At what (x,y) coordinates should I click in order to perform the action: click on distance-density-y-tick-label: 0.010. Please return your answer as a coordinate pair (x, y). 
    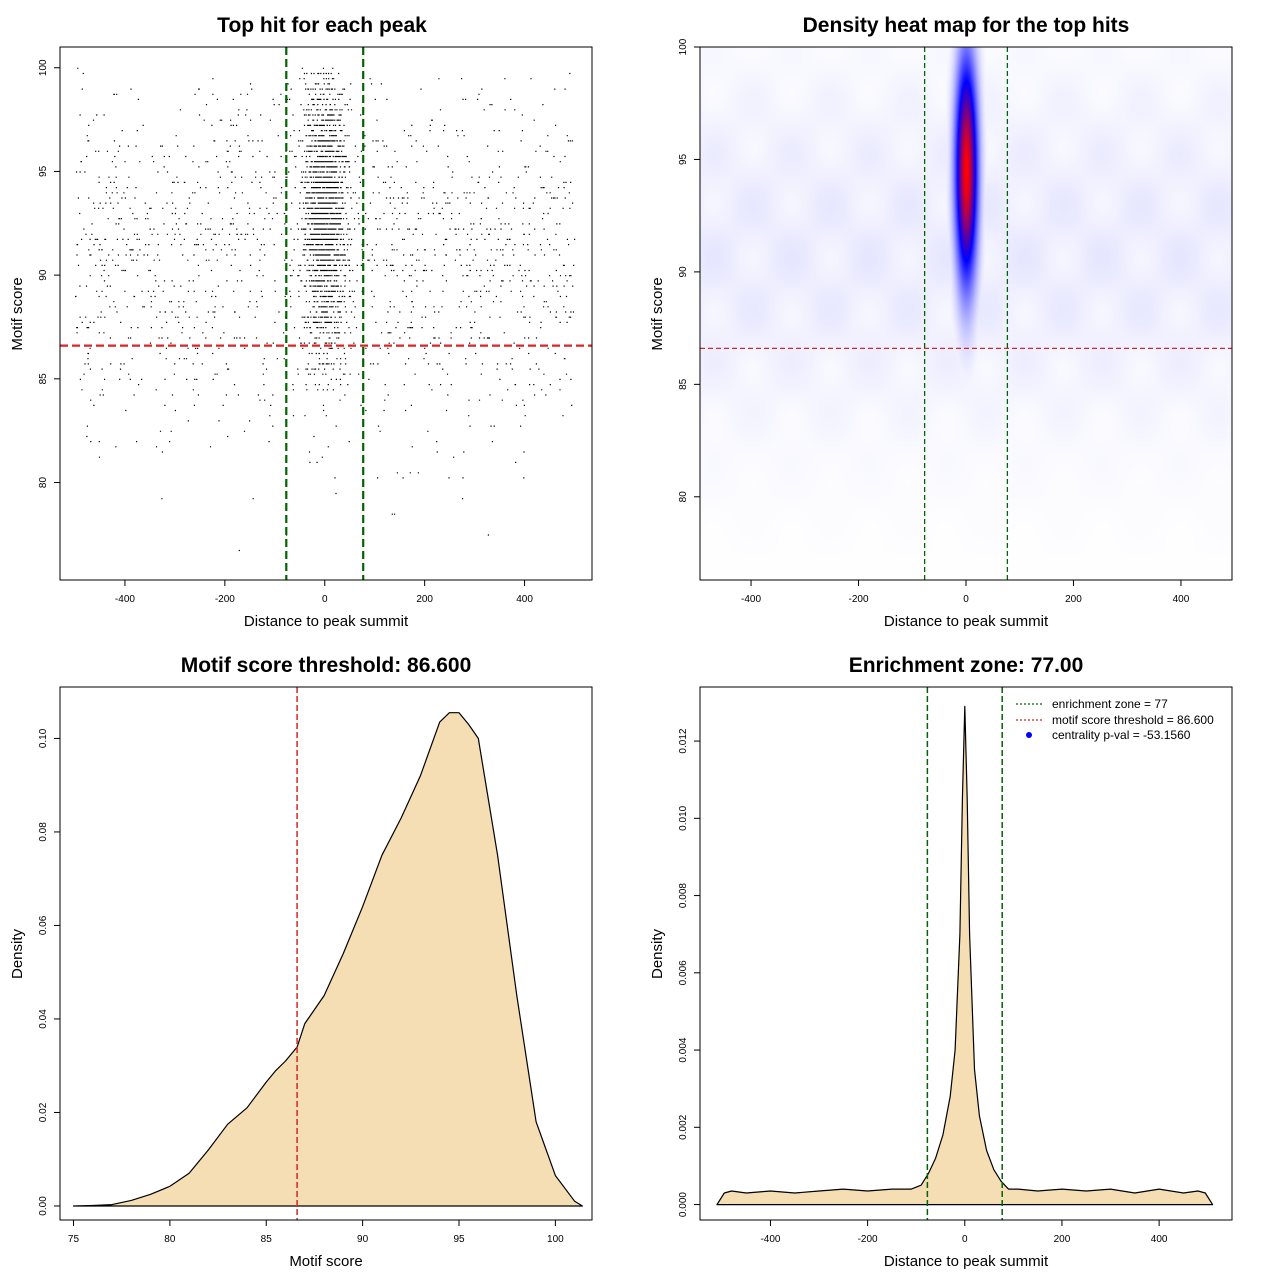
    Looking at the image, I should click on (683, 817).